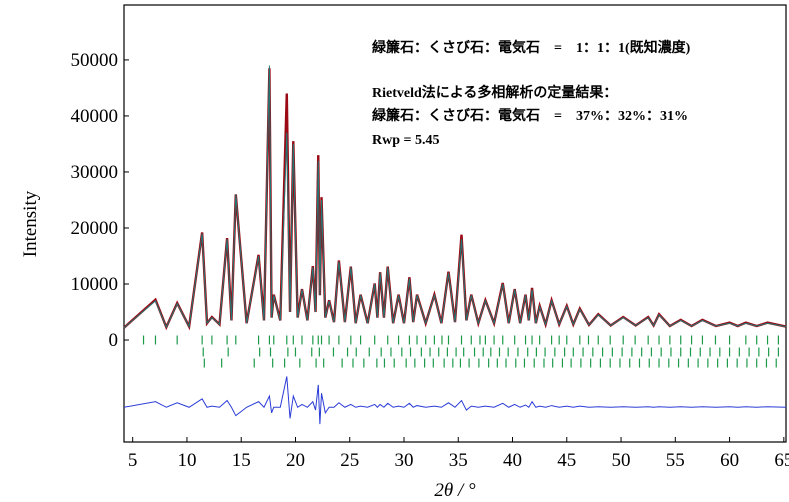 The image size is (789, 502). I want to click on y-tick-label: 30000, so click(95, 172).